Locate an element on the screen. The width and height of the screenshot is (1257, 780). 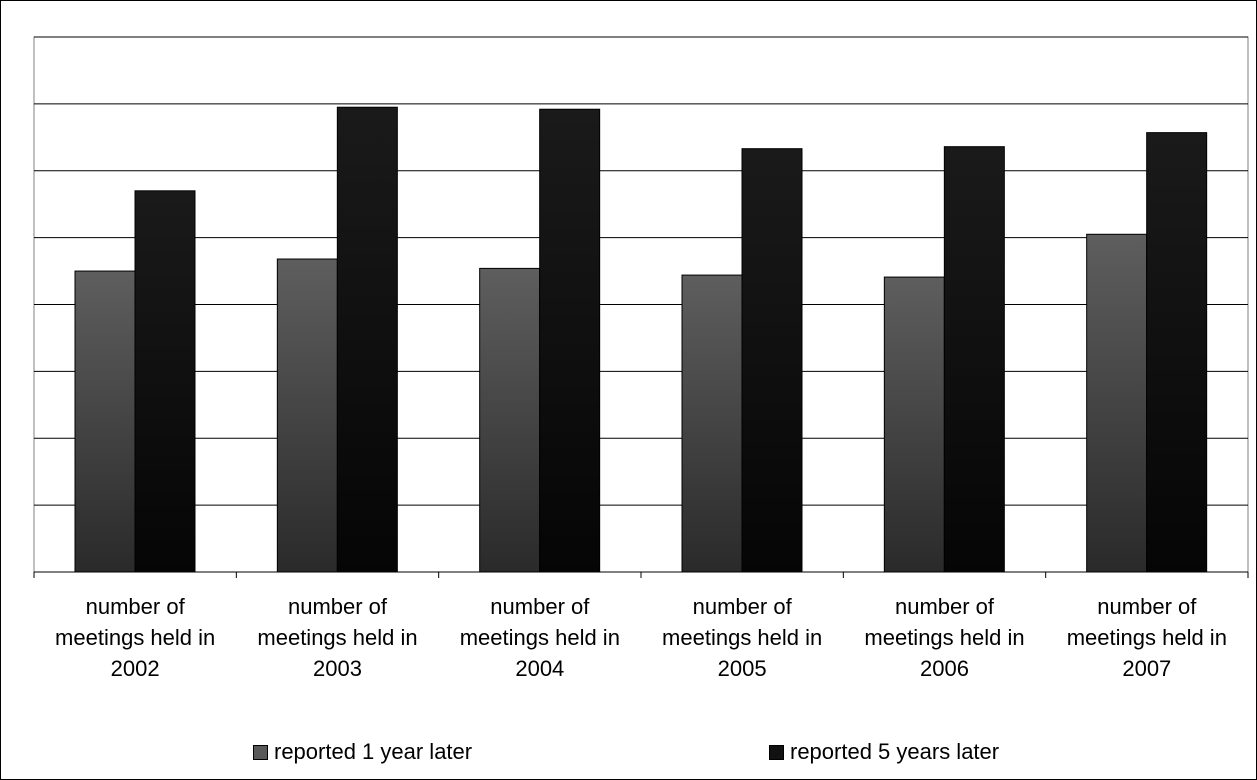
legend-item-reported-1-year-later: reported 1 year later is located at coordinates (362, 752).